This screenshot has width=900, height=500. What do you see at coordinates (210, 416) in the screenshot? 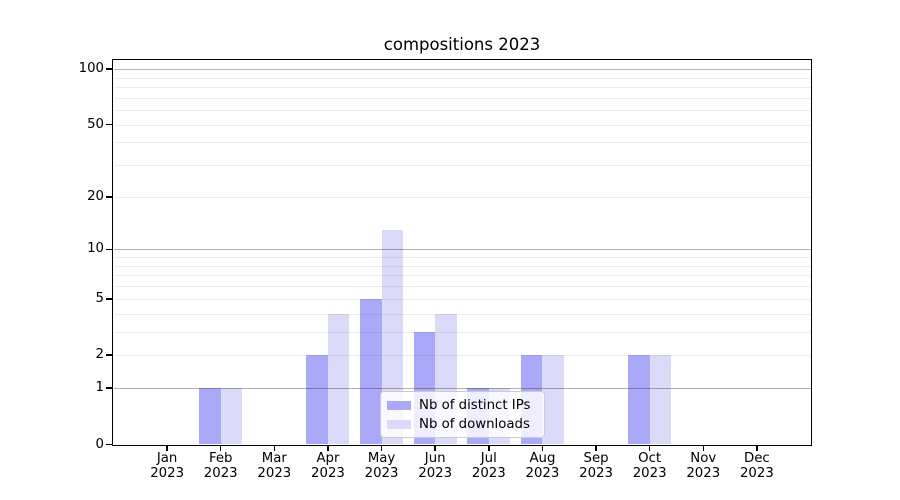
I see `bar-nb-of-distinct-ips-feb` at bounding box center [210, 416].